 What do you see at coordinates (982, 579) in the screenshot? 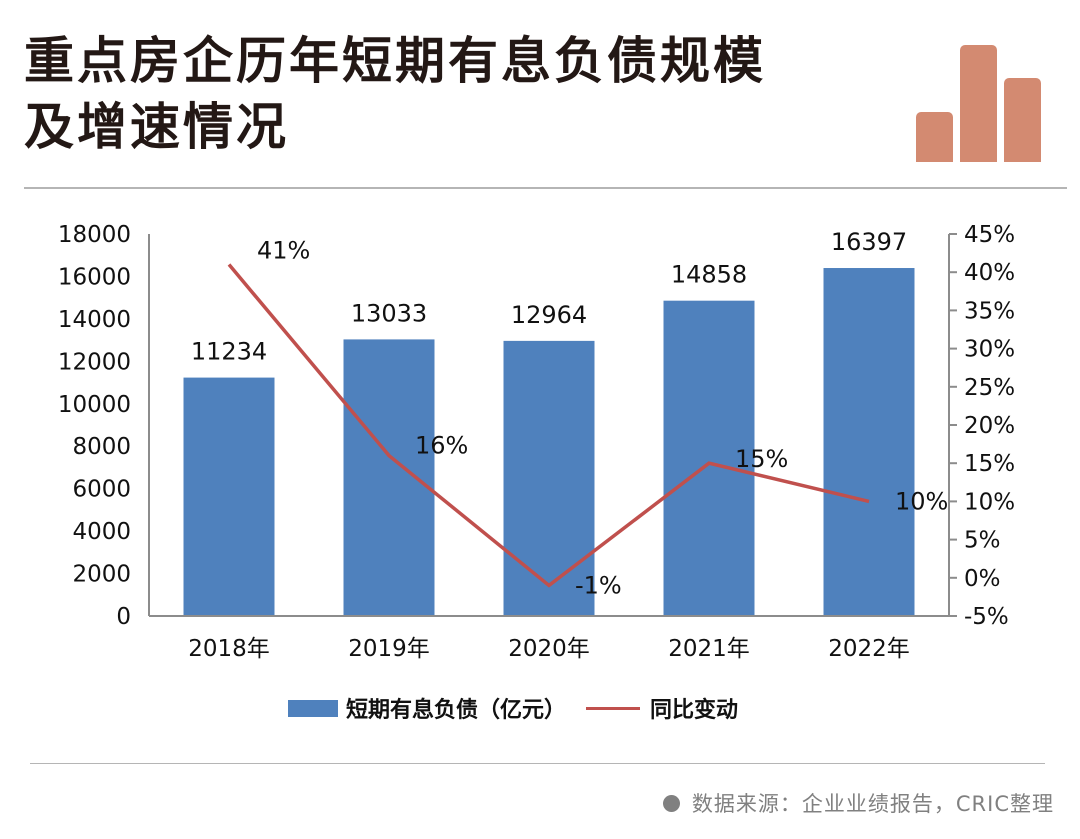
I see `right-tick-label: 0%` at bounding box center [982, 579].